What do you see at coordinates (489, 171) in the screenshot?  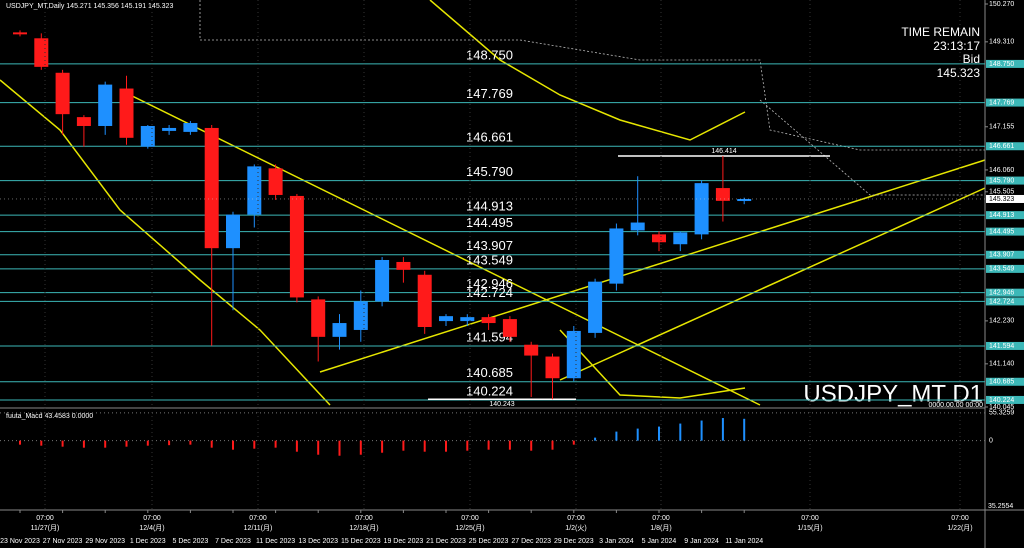 I see `level-label: 145.790` at bounding box center [489, 171].